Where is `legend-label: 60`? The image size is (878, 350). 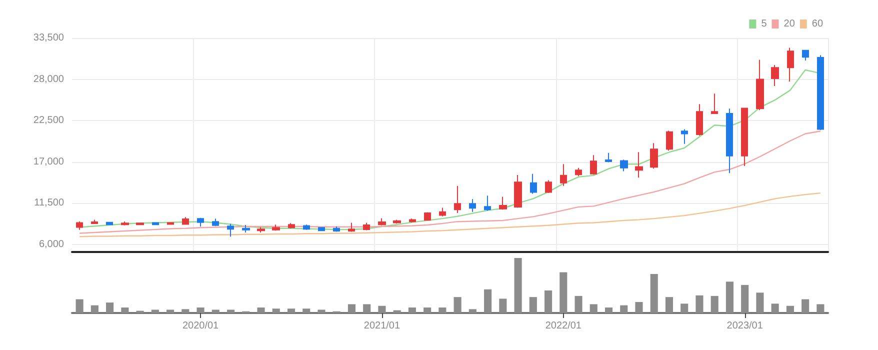 legend-label: 60 is located at coordinates (818, 24).